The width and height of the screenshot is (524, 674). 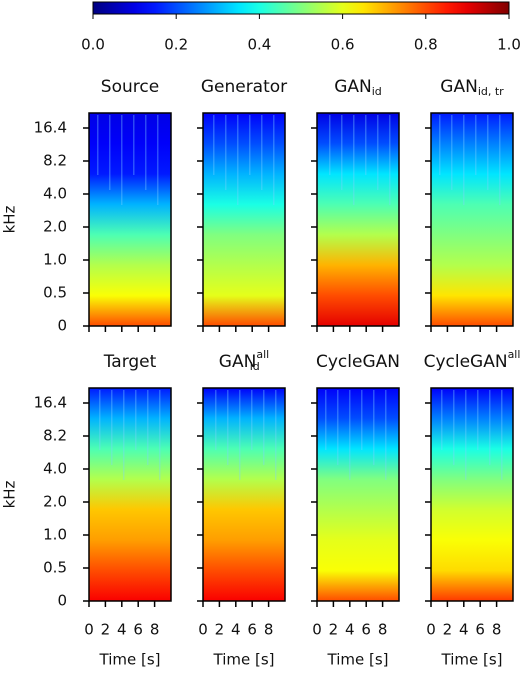 I want to click on panel-title: Target, so click(x=130, y=362).